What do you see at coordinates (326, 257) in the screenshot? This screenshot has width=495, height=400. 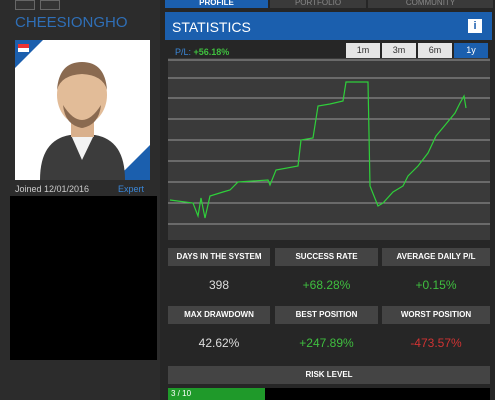 I see `stat-label: SUCCESS RATE` at bounding box center [326, 257].